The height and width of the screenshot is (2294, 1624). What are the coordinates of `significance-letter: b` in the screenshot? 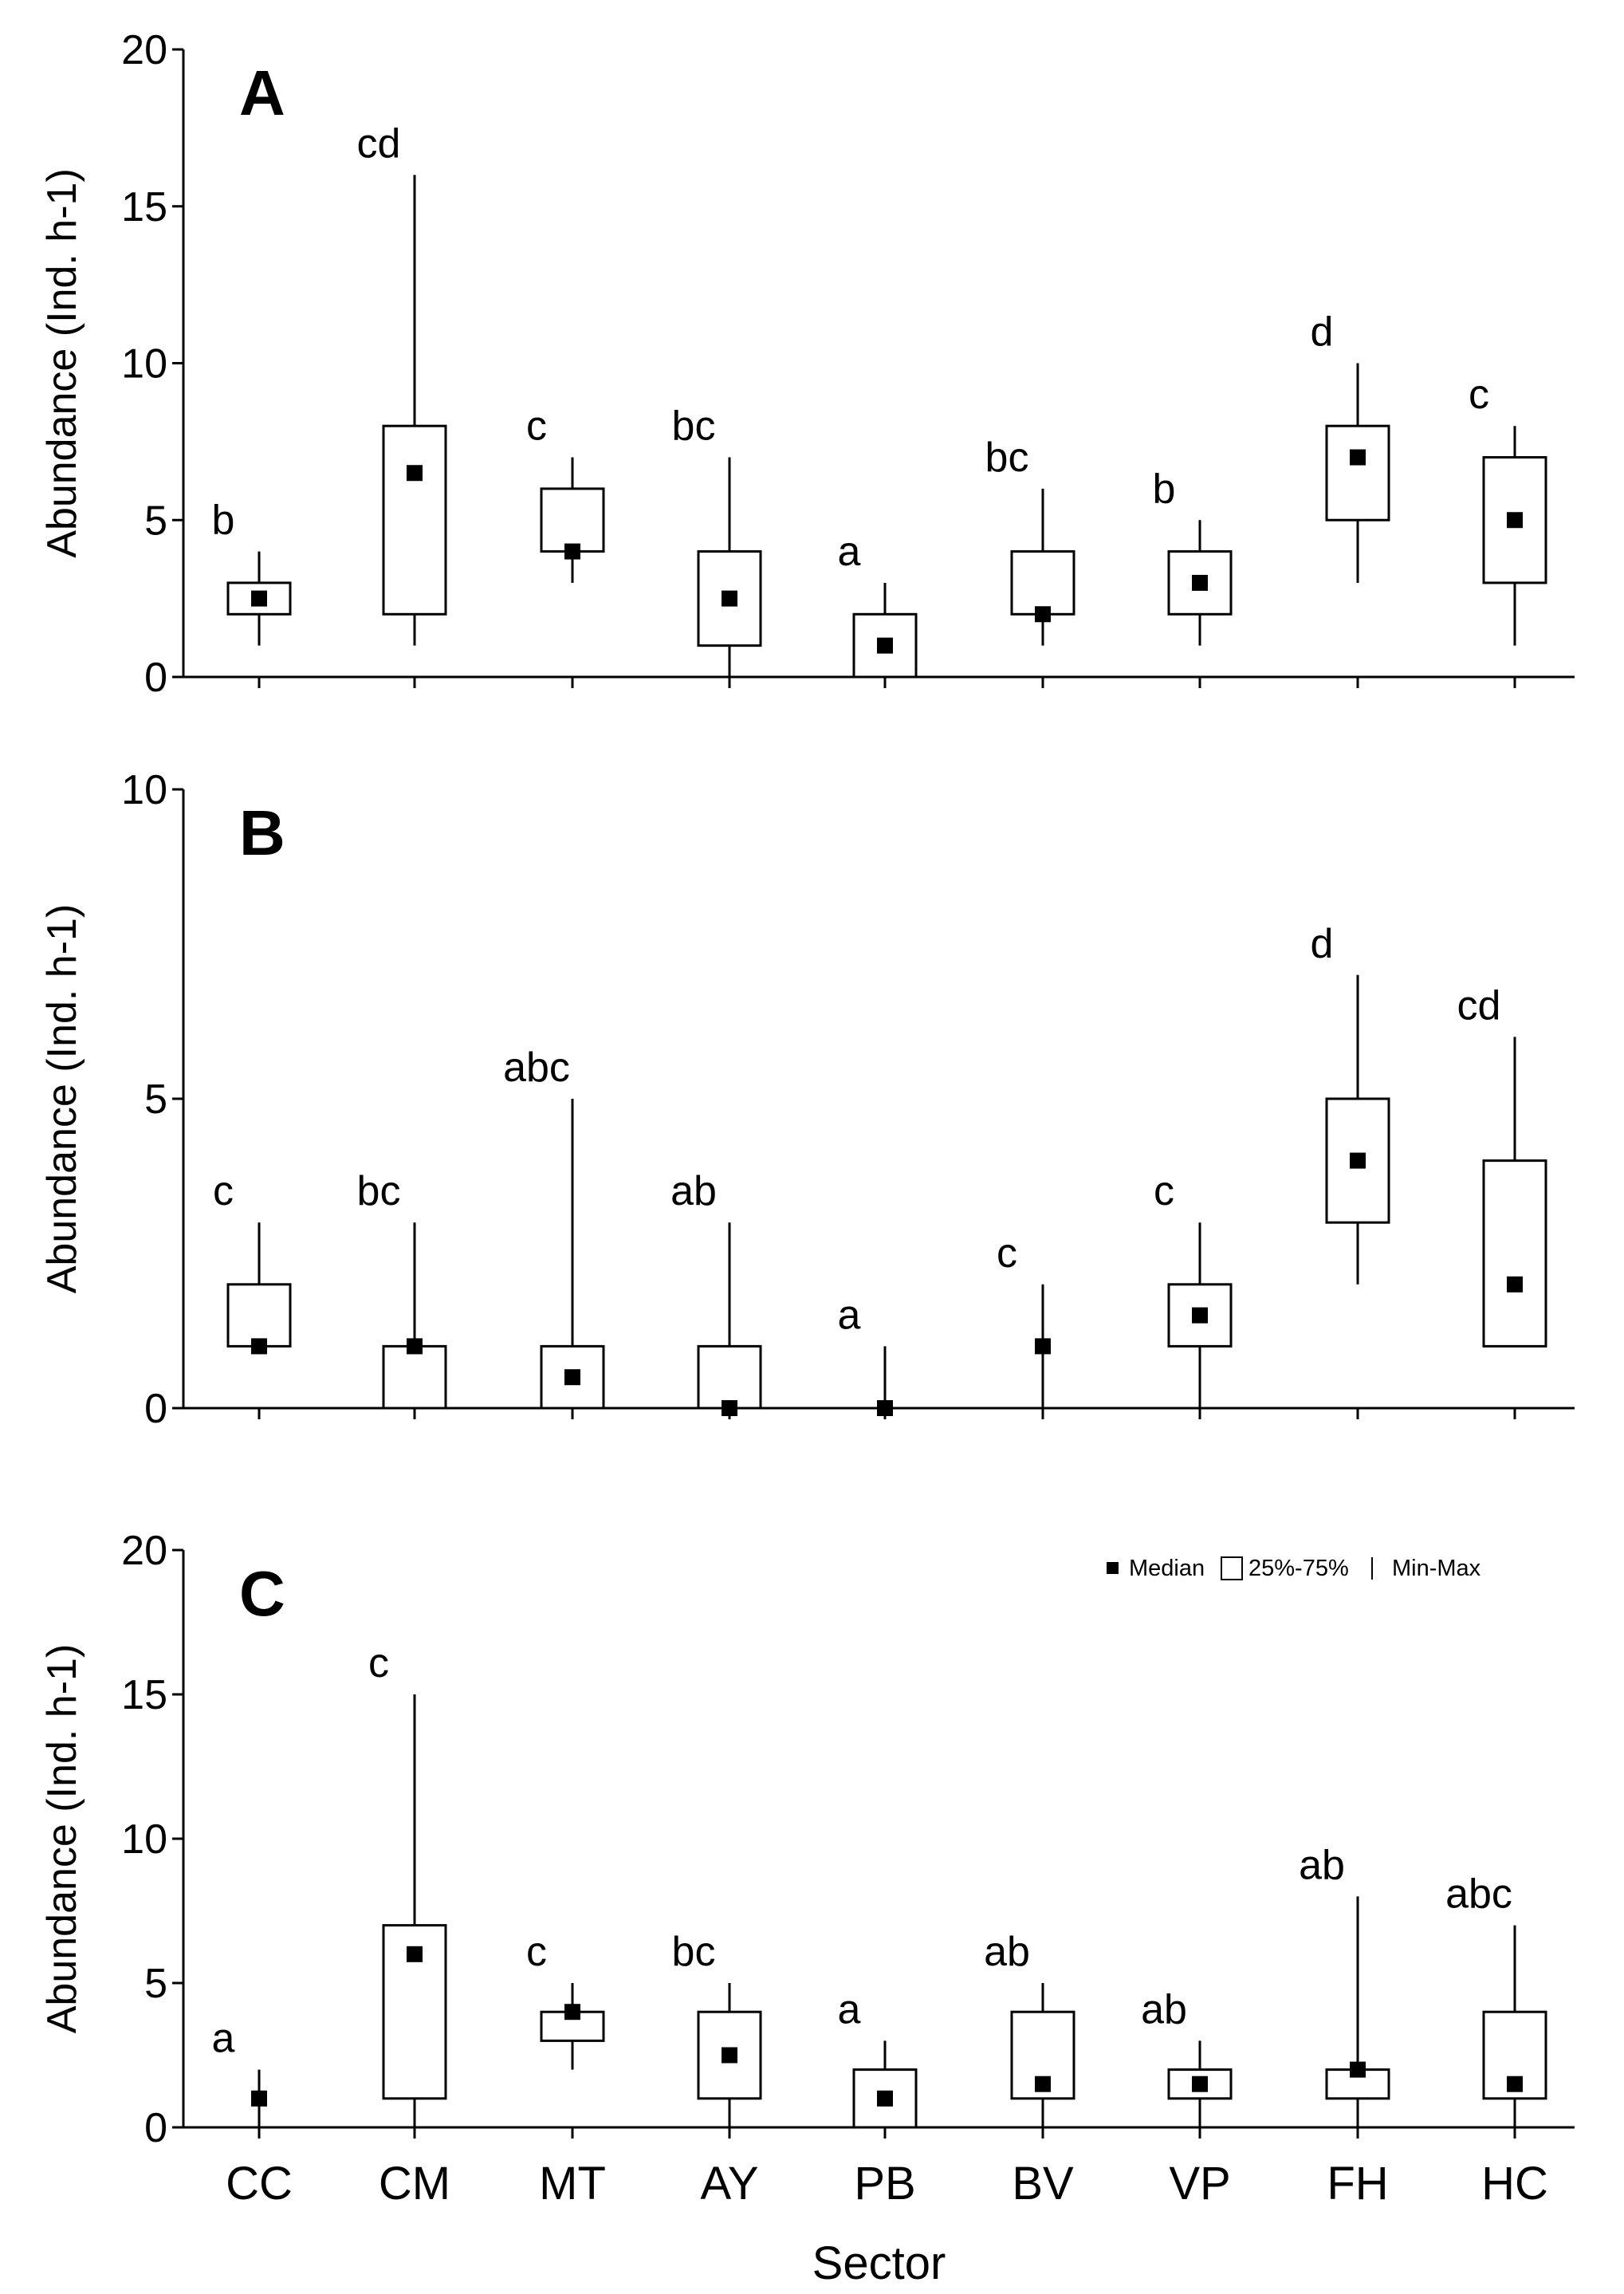 It's located at (1165, 489).